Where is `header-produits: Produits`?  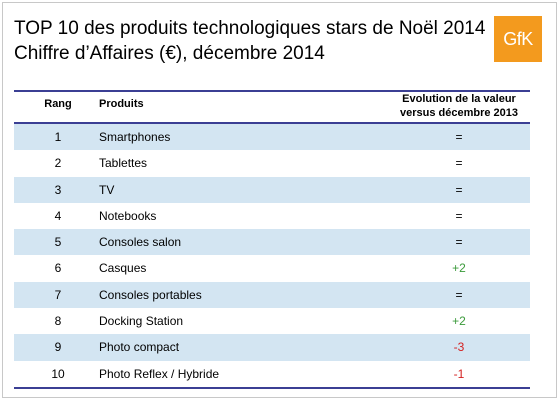
header-produits: Produits is located at coordinates (121, 104).